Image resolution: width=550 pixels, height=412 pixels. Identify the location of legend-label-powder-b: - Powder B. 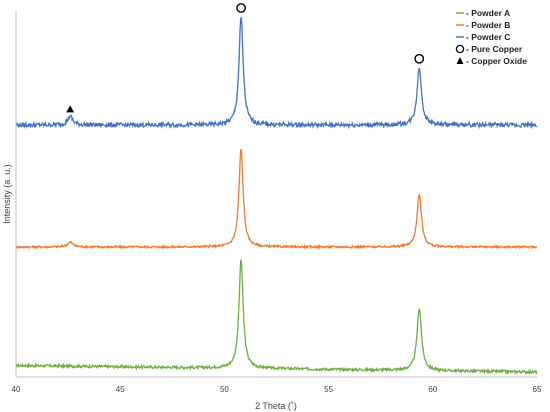
(488, 25).